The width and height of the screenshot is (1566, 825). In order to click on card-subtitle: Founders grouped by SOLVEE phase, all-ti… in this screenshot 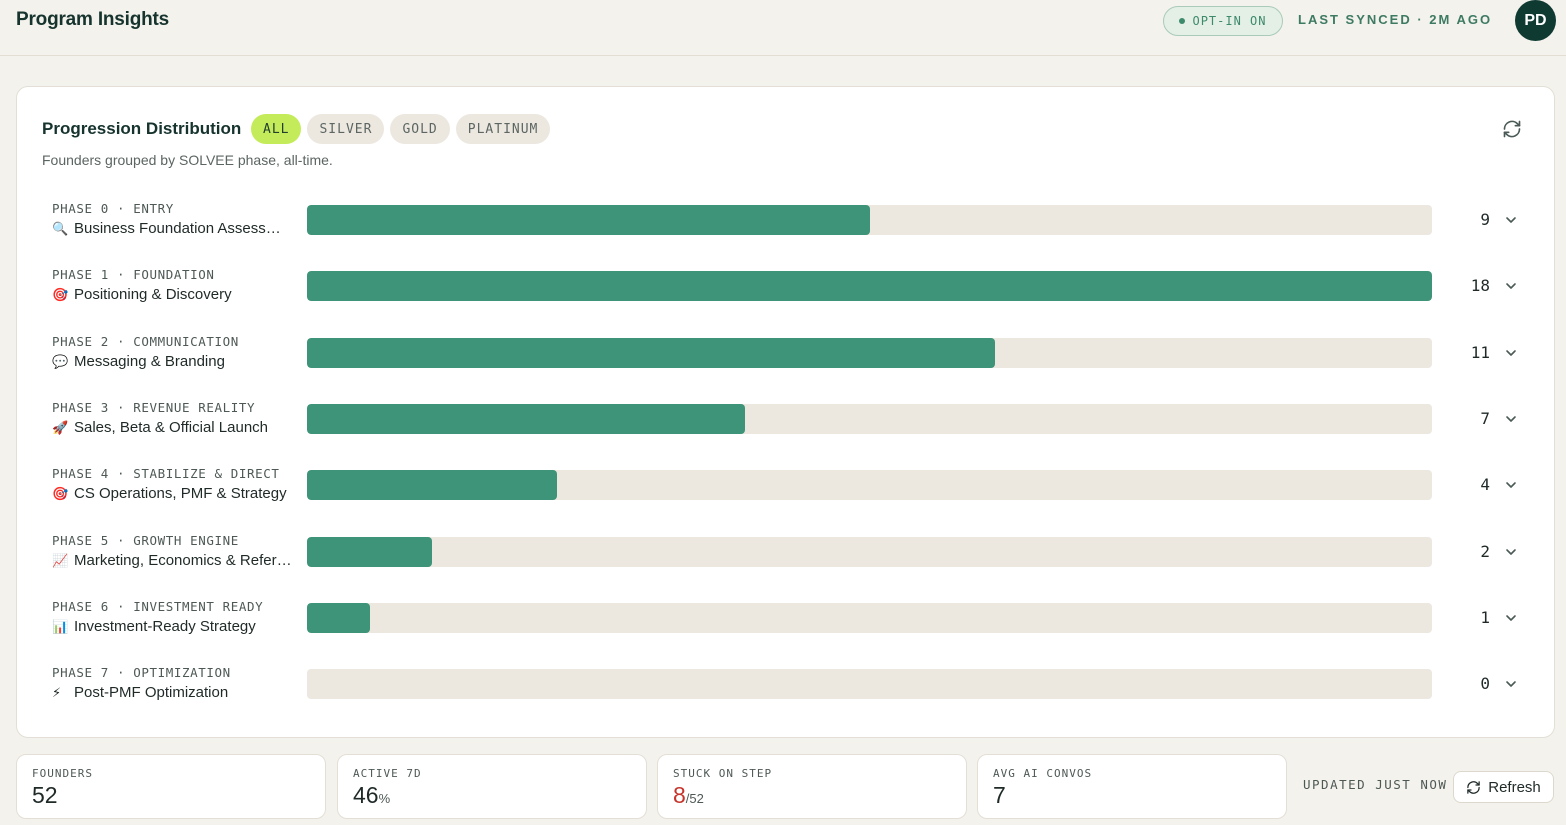, I will do `click(187, 160)`.